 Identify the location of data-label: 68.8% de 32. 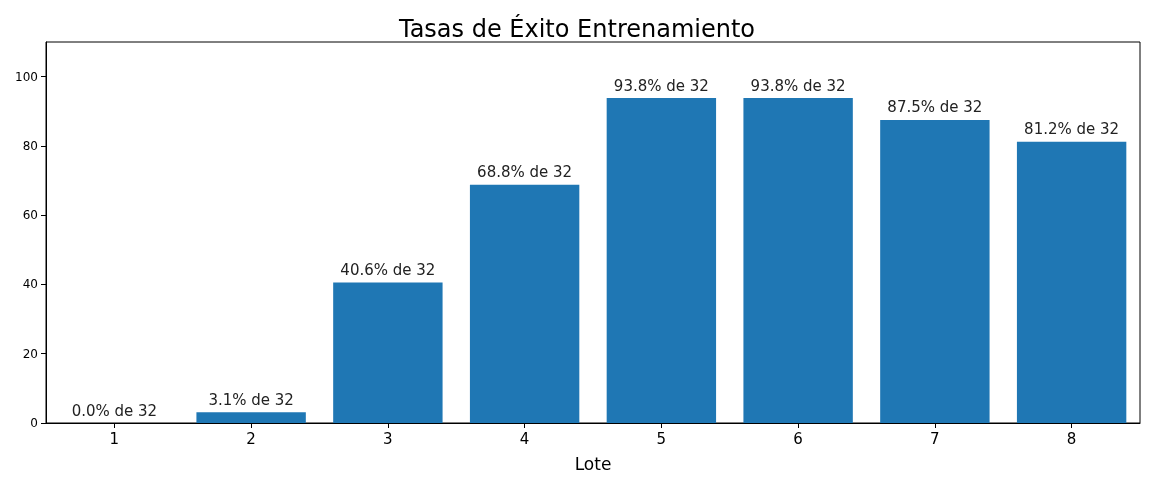
(525, 172).